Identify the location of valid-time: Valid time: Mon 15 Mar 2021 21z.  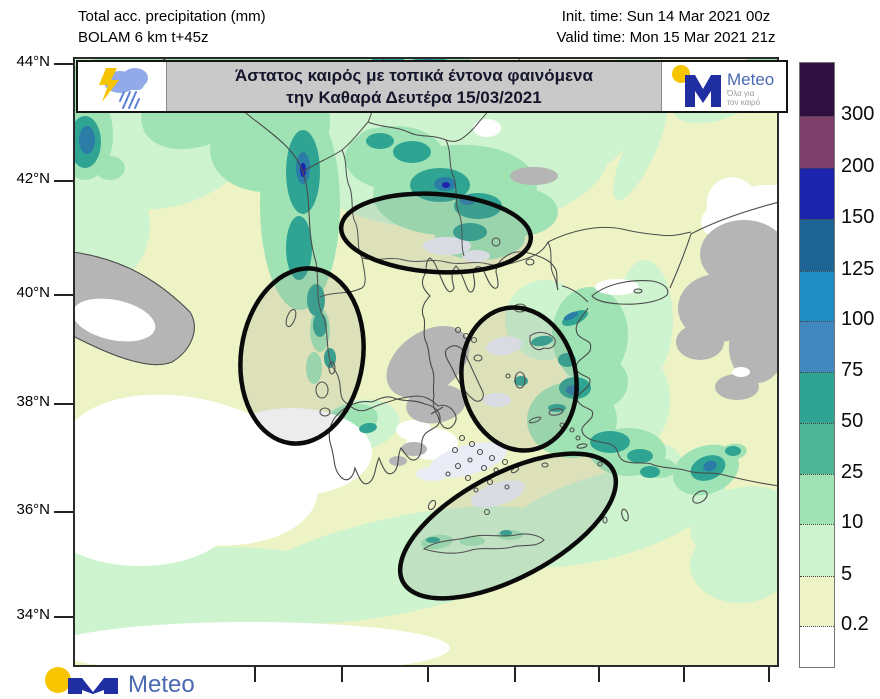
(666, 37).